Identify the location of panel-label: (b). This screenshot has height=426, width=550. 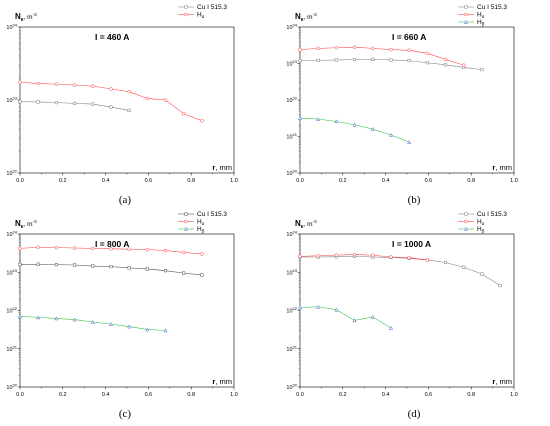
(414, 200).